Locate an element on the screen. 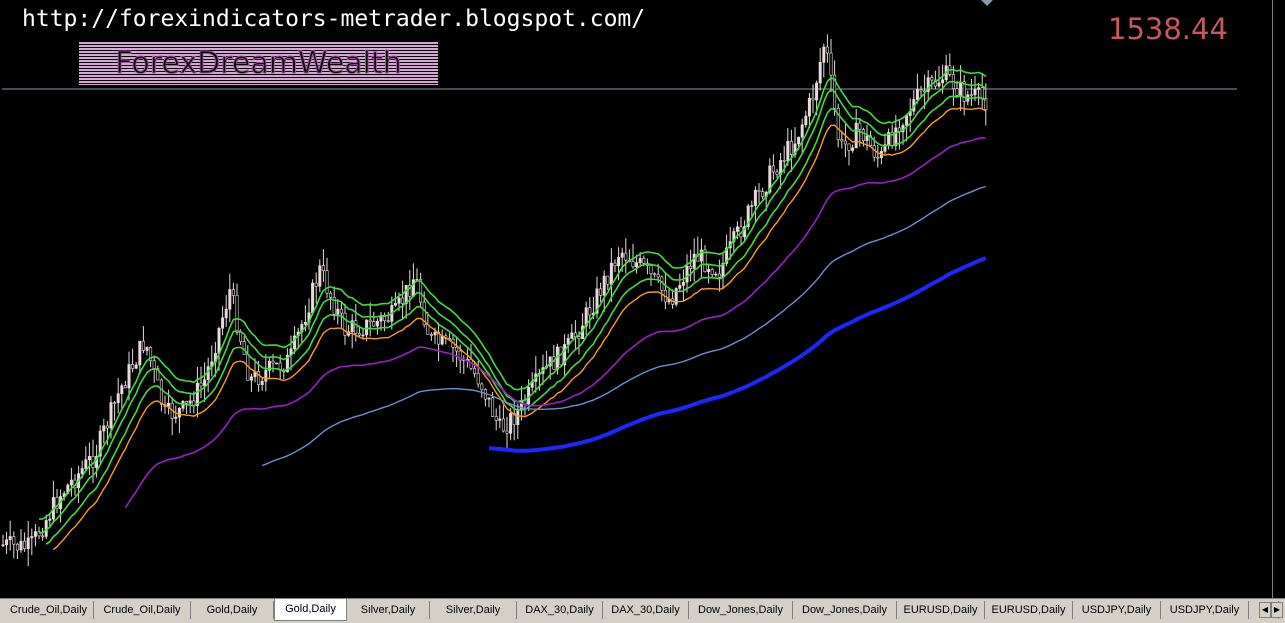 The image size is (1285, 623). tab-eurusd-daily-11: EURUSD,Daily is located at coordinates (1029, 610).